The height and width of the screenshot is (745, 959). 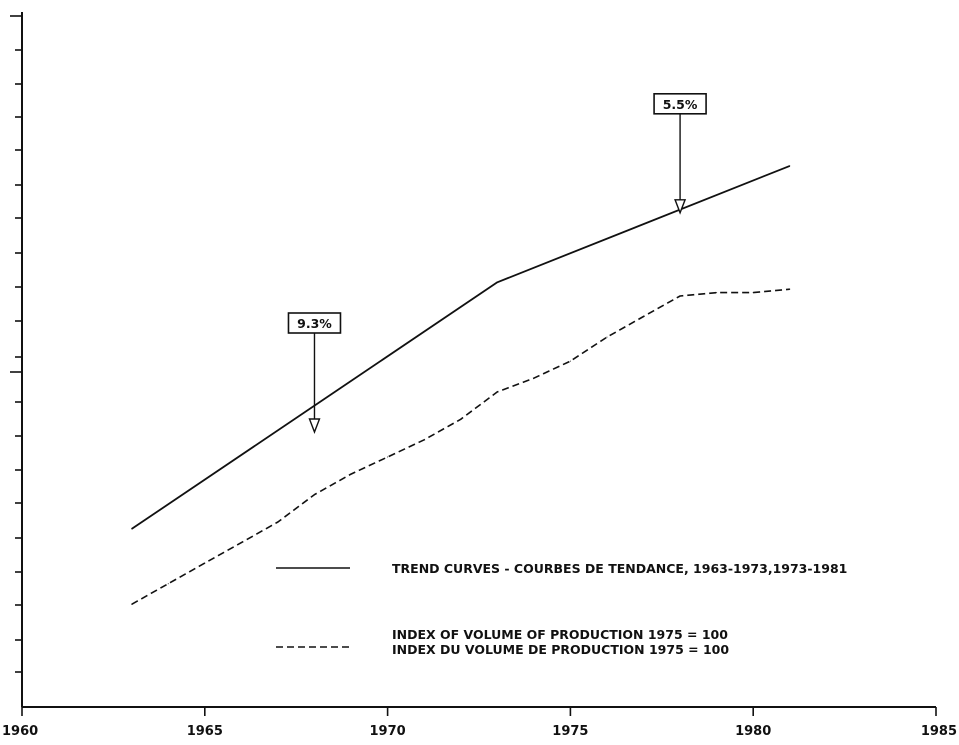 What do you see at coordinates (388, 731) in the screenshot?
I see `x-tick-label: 1970` at bounding box center [388, 731].